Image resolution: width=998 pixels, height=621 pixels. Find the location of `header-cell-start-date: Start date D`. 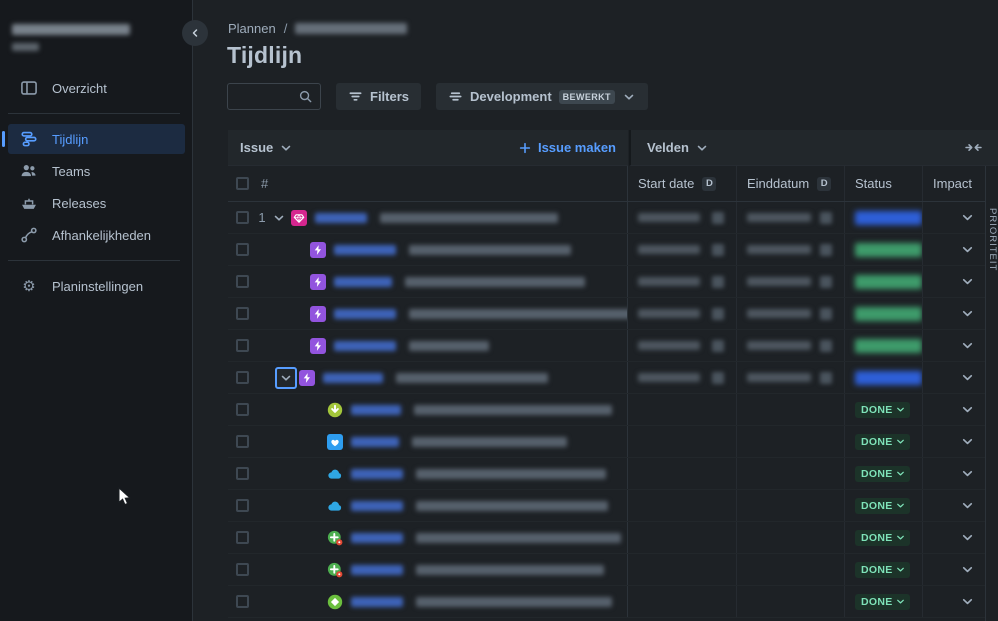

header-cell-start-date: Start date D is located at coordinates (682, 183).